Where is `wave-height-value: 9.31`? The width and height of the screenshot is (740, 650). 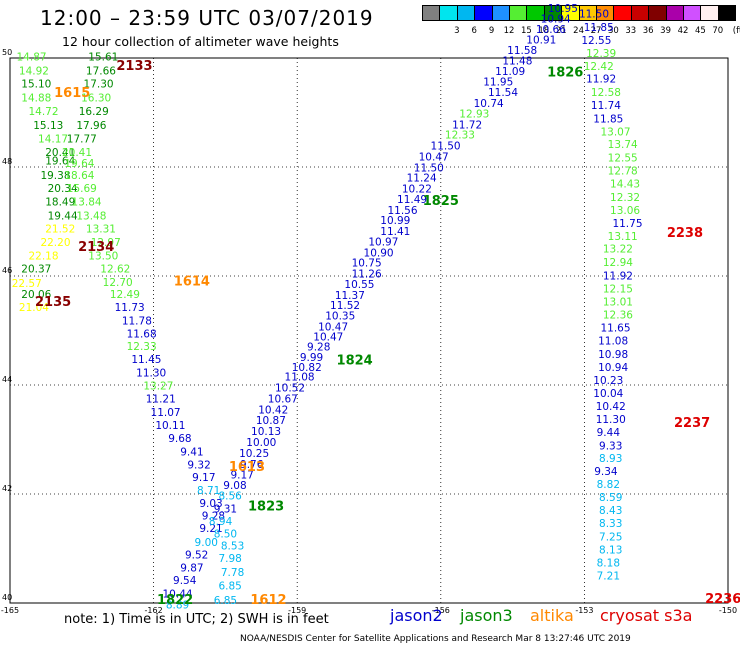
wave-height-value: 9.31 is located at coordinates (225, 510).